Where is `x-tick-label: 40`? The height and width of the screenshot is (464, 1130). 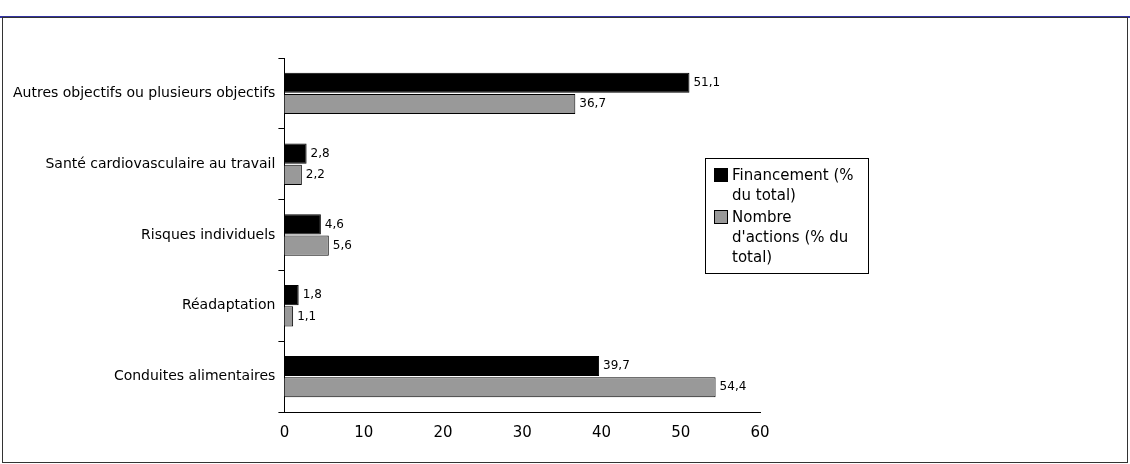
x-tick-label: 40 is located at coordinates (601, 431).